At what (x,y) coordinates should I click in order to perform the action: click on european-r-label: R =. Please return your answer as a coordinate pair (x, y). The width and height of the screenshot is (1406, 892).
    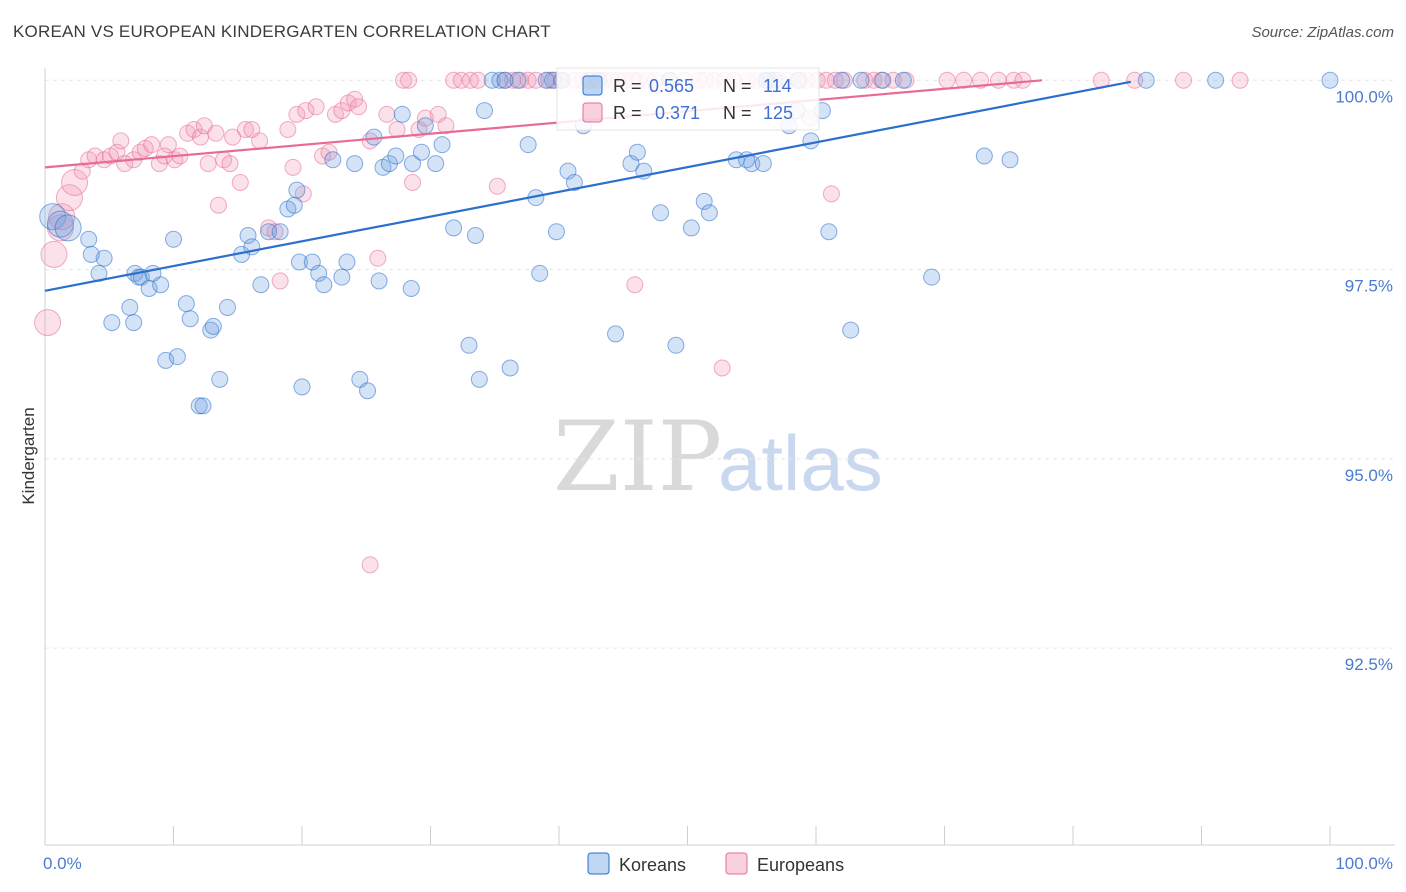
    Looking at the image, I should click on (627, 113).